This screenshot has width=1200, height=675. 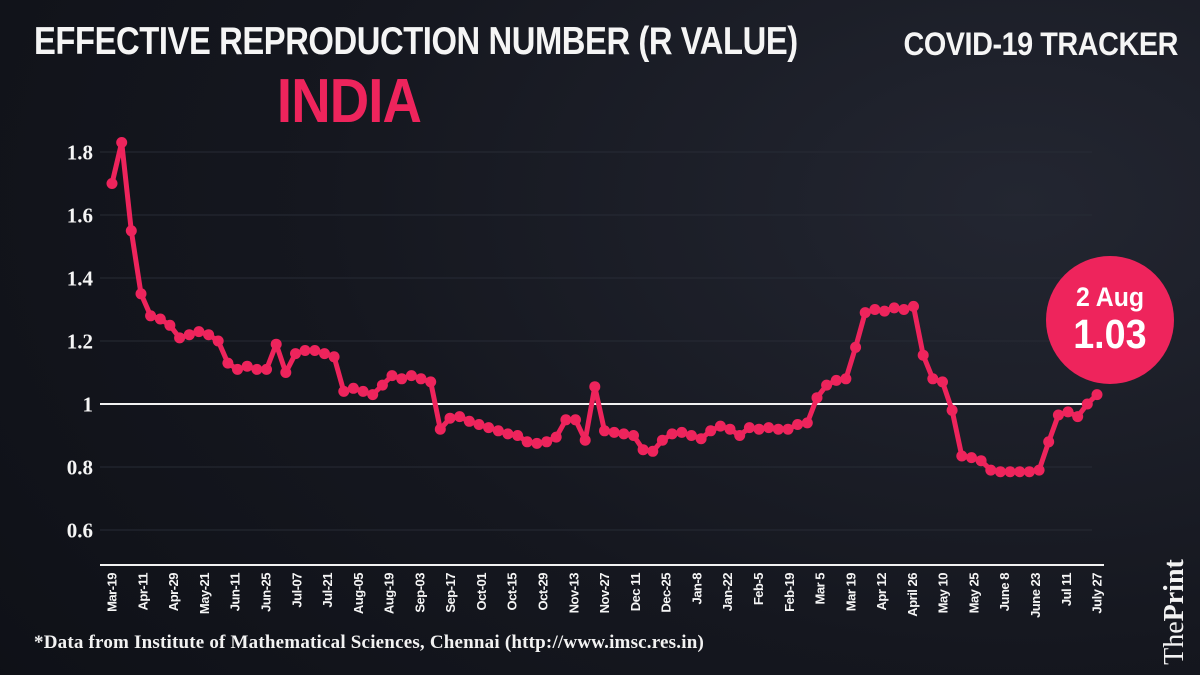 What do you see at coordinates (80, 341) in the screenshot?
I see `y-axis-tick-label: 1.2` at bounding box center [80, 341].